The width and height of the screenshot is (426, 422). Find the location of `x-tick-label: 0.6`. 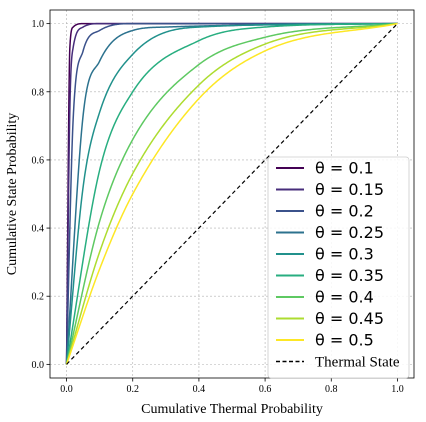

x-tick-label: 0.6 is located at coordinates (265, 389).